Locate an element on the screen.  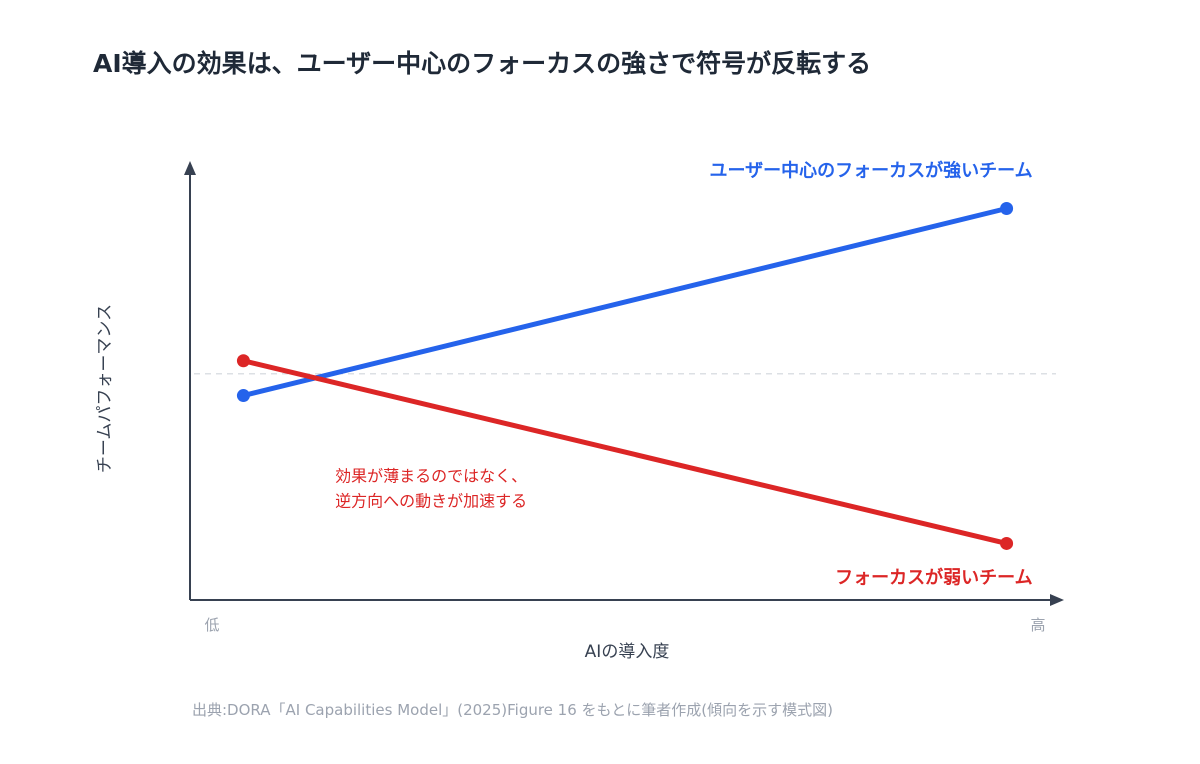
x-axis-label: AIの導入度 is located at coordinates (627, 652).